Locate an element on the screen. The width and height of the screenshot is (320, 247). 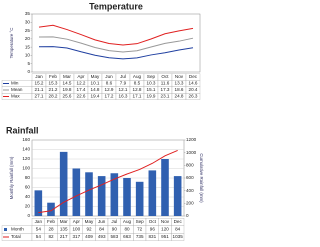
table-value: 84 is located at coordinates (102, 229).